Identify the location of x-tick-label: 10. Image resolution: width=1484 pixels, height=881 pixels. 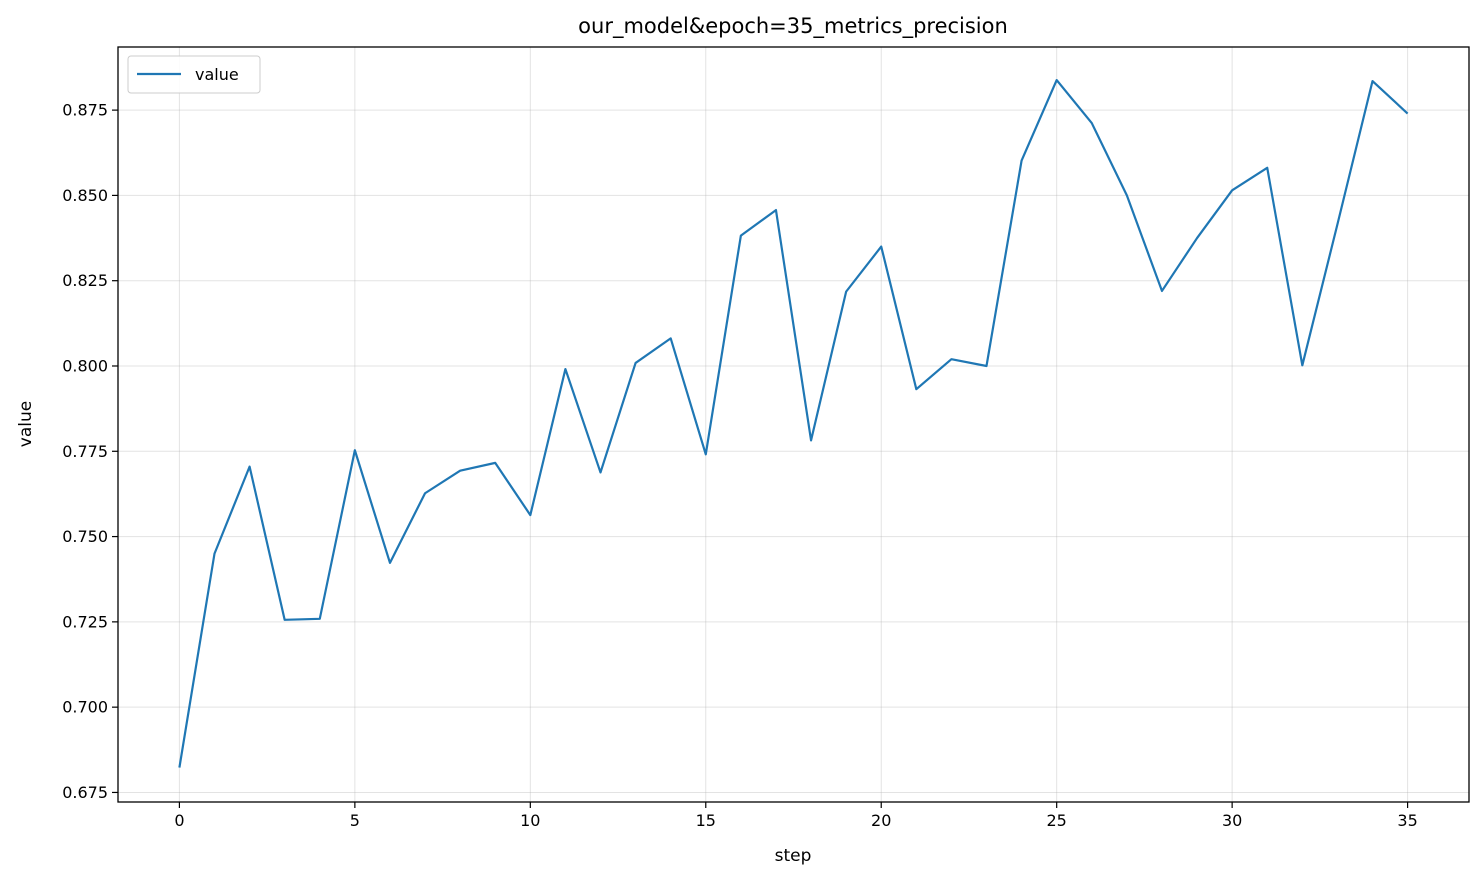
(530, 820).